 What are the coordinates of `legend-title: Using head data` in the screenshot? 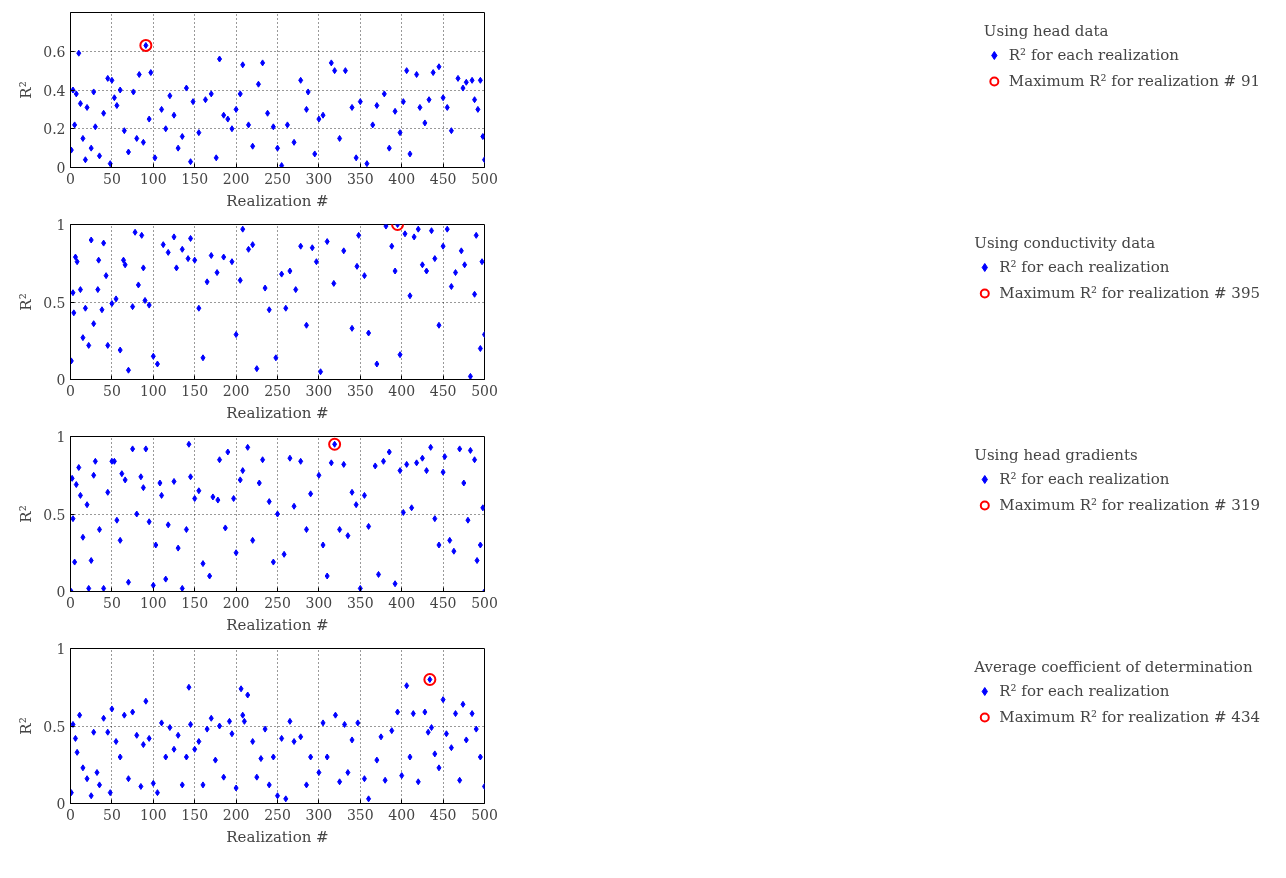 It's located at (1046, 31).